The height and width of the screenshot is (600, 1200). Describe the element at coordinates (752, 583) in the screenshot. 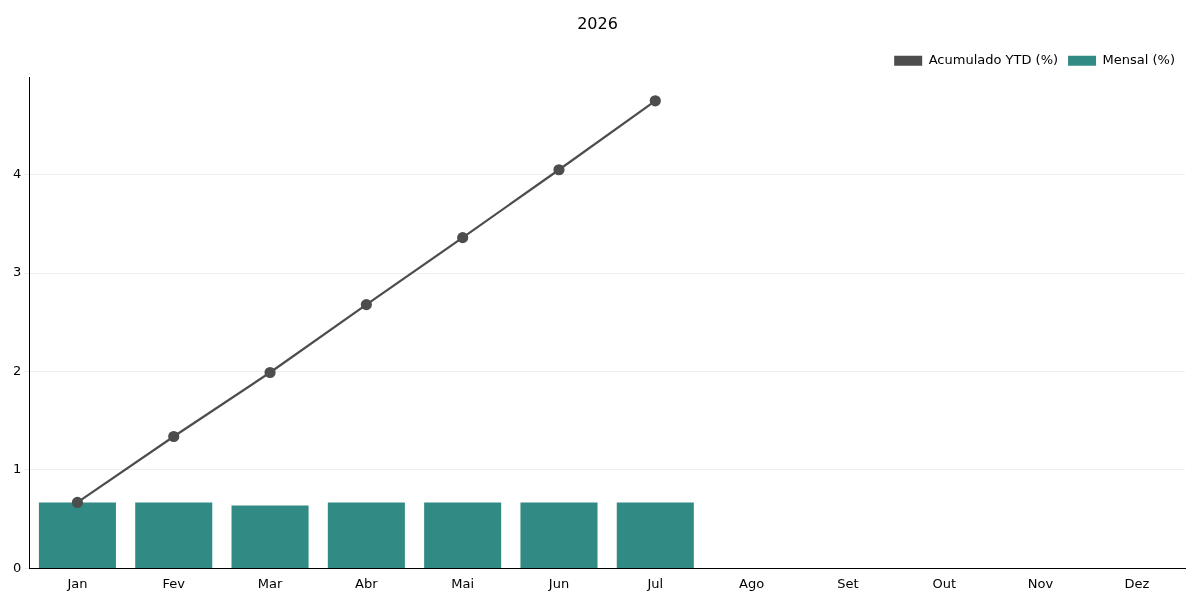

I see `x-tick-label: Ago` at that location.